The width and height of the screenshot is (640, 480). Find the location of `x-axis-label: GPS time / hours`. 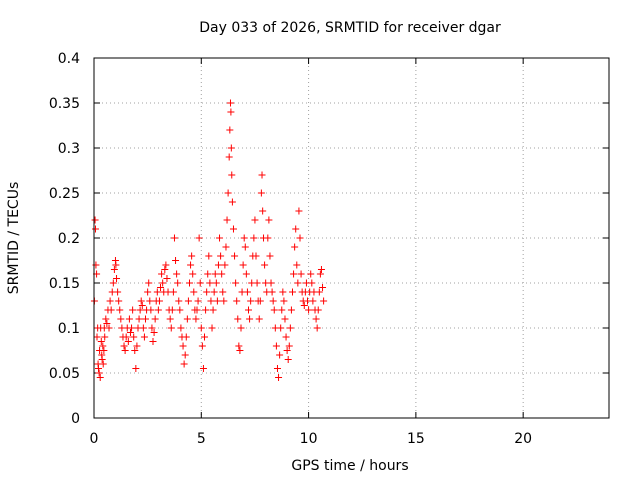

x-axis-label: GPS time / hours is located at coordinates (349, 466).